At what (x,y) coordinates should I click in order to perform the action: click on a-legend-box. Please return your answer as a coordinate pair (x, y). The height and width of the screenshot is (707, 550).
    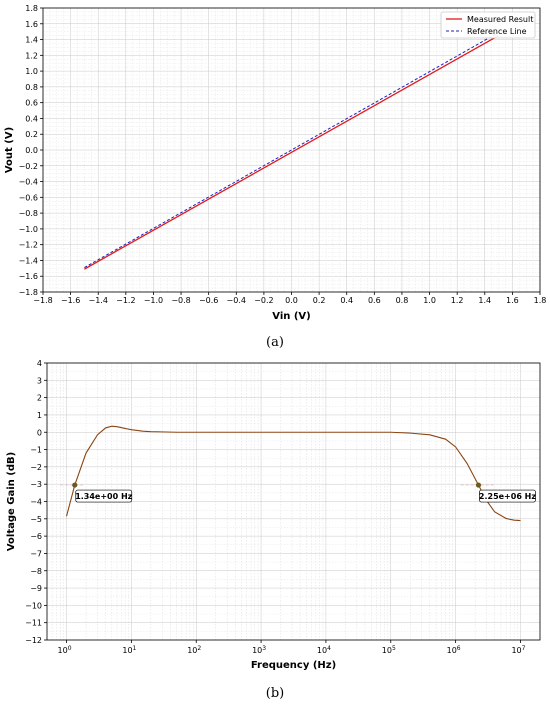
    Looking at the image, I should click on (488, 25).